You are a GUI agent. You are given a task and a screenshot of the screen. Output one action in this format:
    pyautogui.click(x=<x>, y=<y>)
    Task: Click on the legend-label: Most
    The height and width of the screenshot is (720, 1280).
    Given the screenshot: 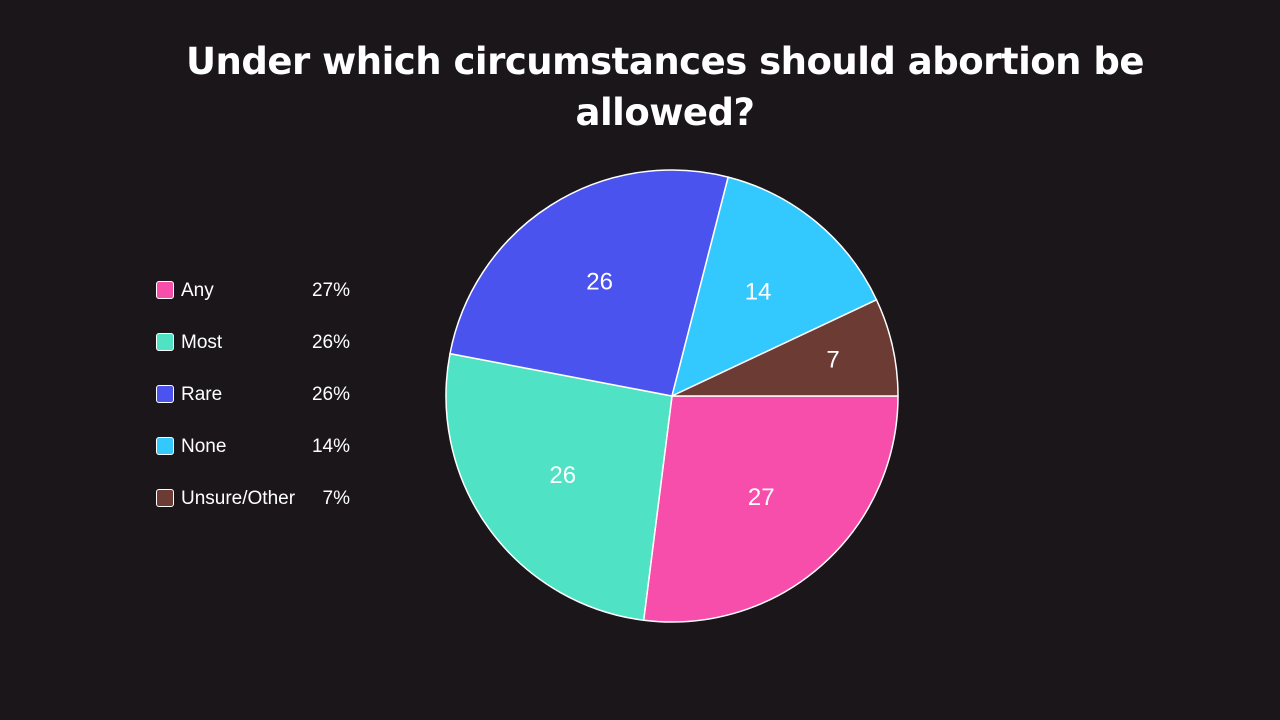 What is the action you would take?
    pyautogui.click(x=202, y=342)
    